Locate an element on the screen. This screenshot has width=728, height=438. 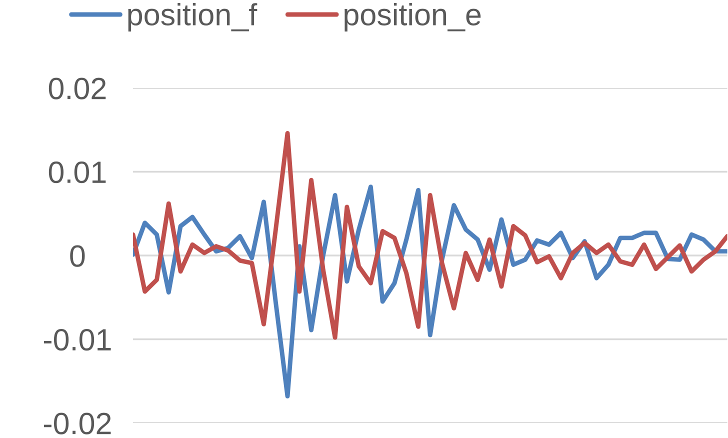
y-tick-label: 0.01 is located at coordinates (77, 172).